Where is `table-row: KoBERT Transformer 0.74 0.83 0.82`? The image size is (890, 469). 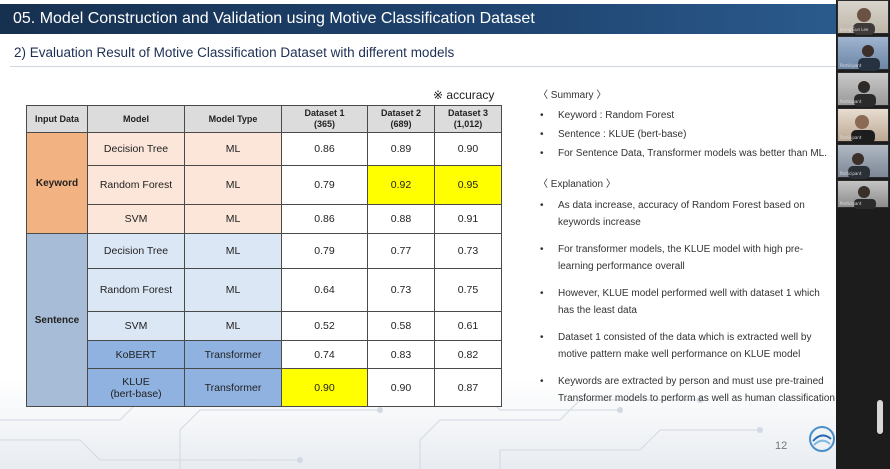
table-row: KoBERT Transformer 0.74 0.83 0.82 is located at coordinates (264, 354).